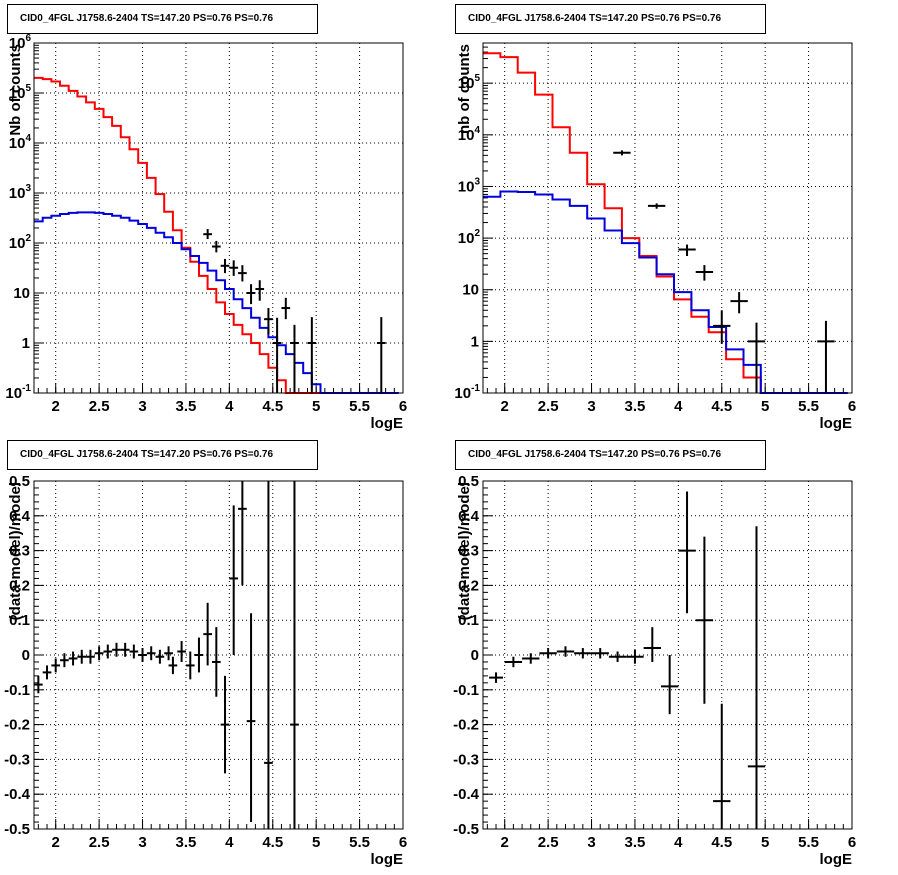  Describe the element at coordinates (17, 829) in the screenshot. I see `y-tick-label: -0.5` at that location.